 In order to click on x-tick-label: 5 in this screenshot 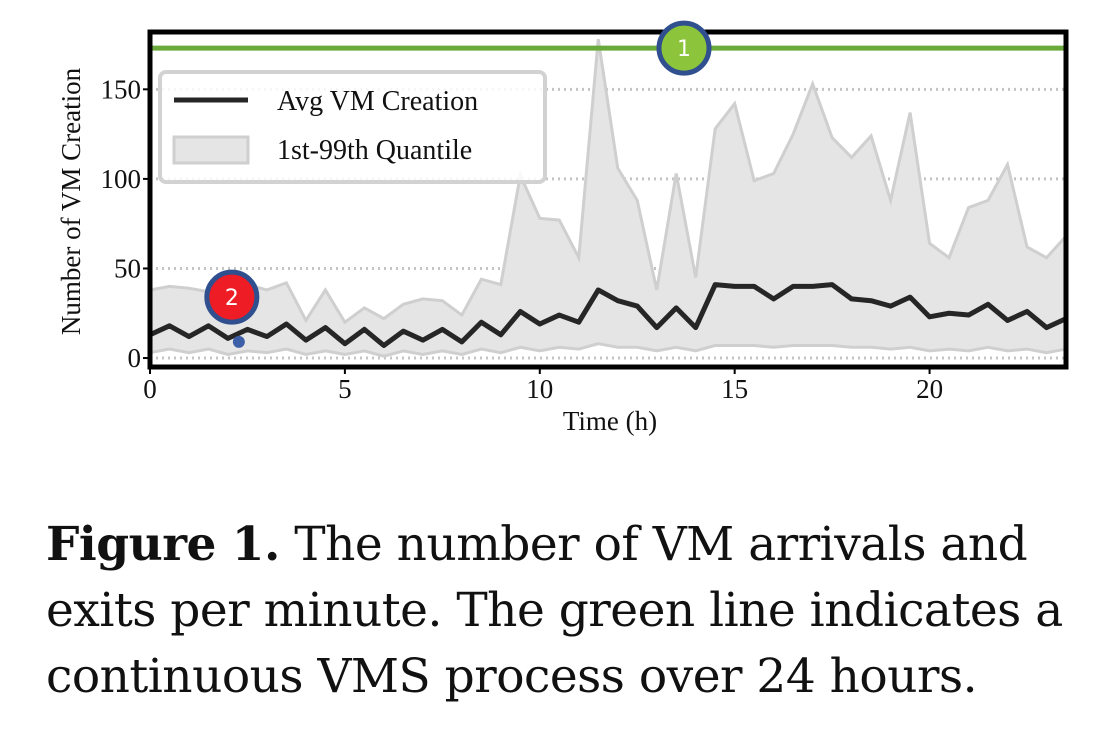, I will do `click(345, 389)`.